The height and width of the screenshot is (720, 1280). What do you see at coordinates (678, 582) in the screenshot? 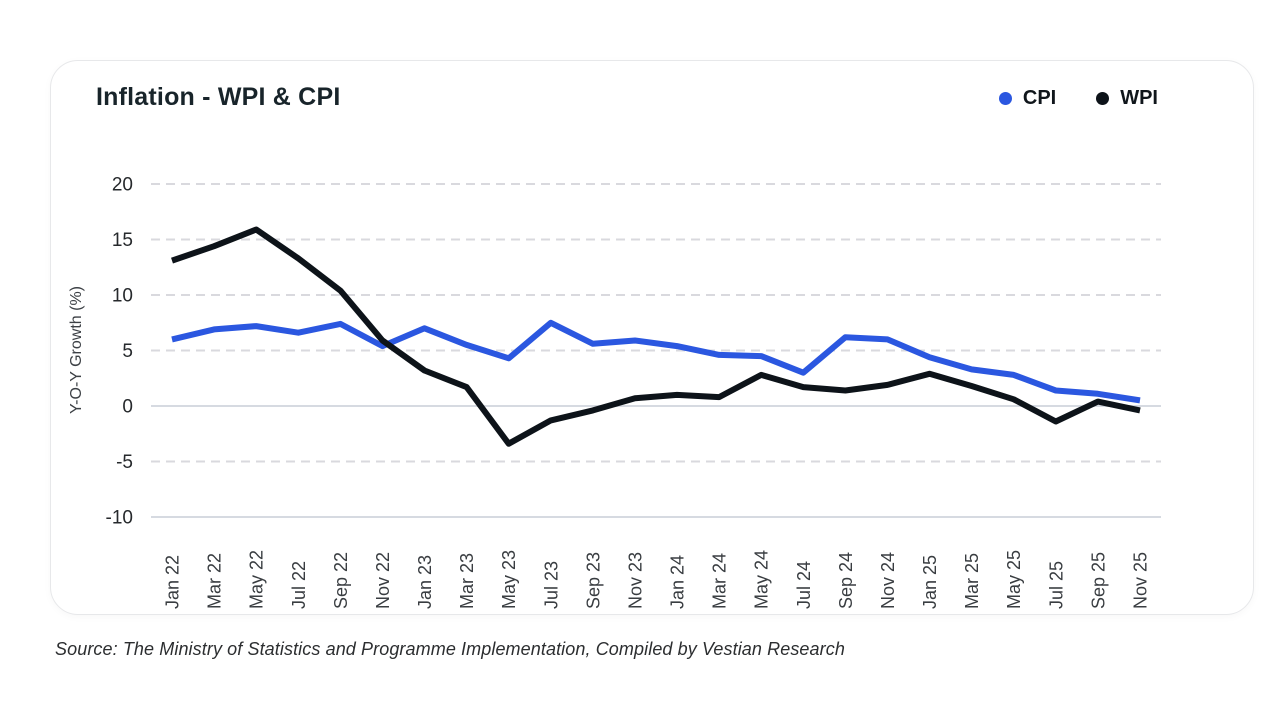
I see `x-tick-label: Jan 24` at bounding box center [678, 582].